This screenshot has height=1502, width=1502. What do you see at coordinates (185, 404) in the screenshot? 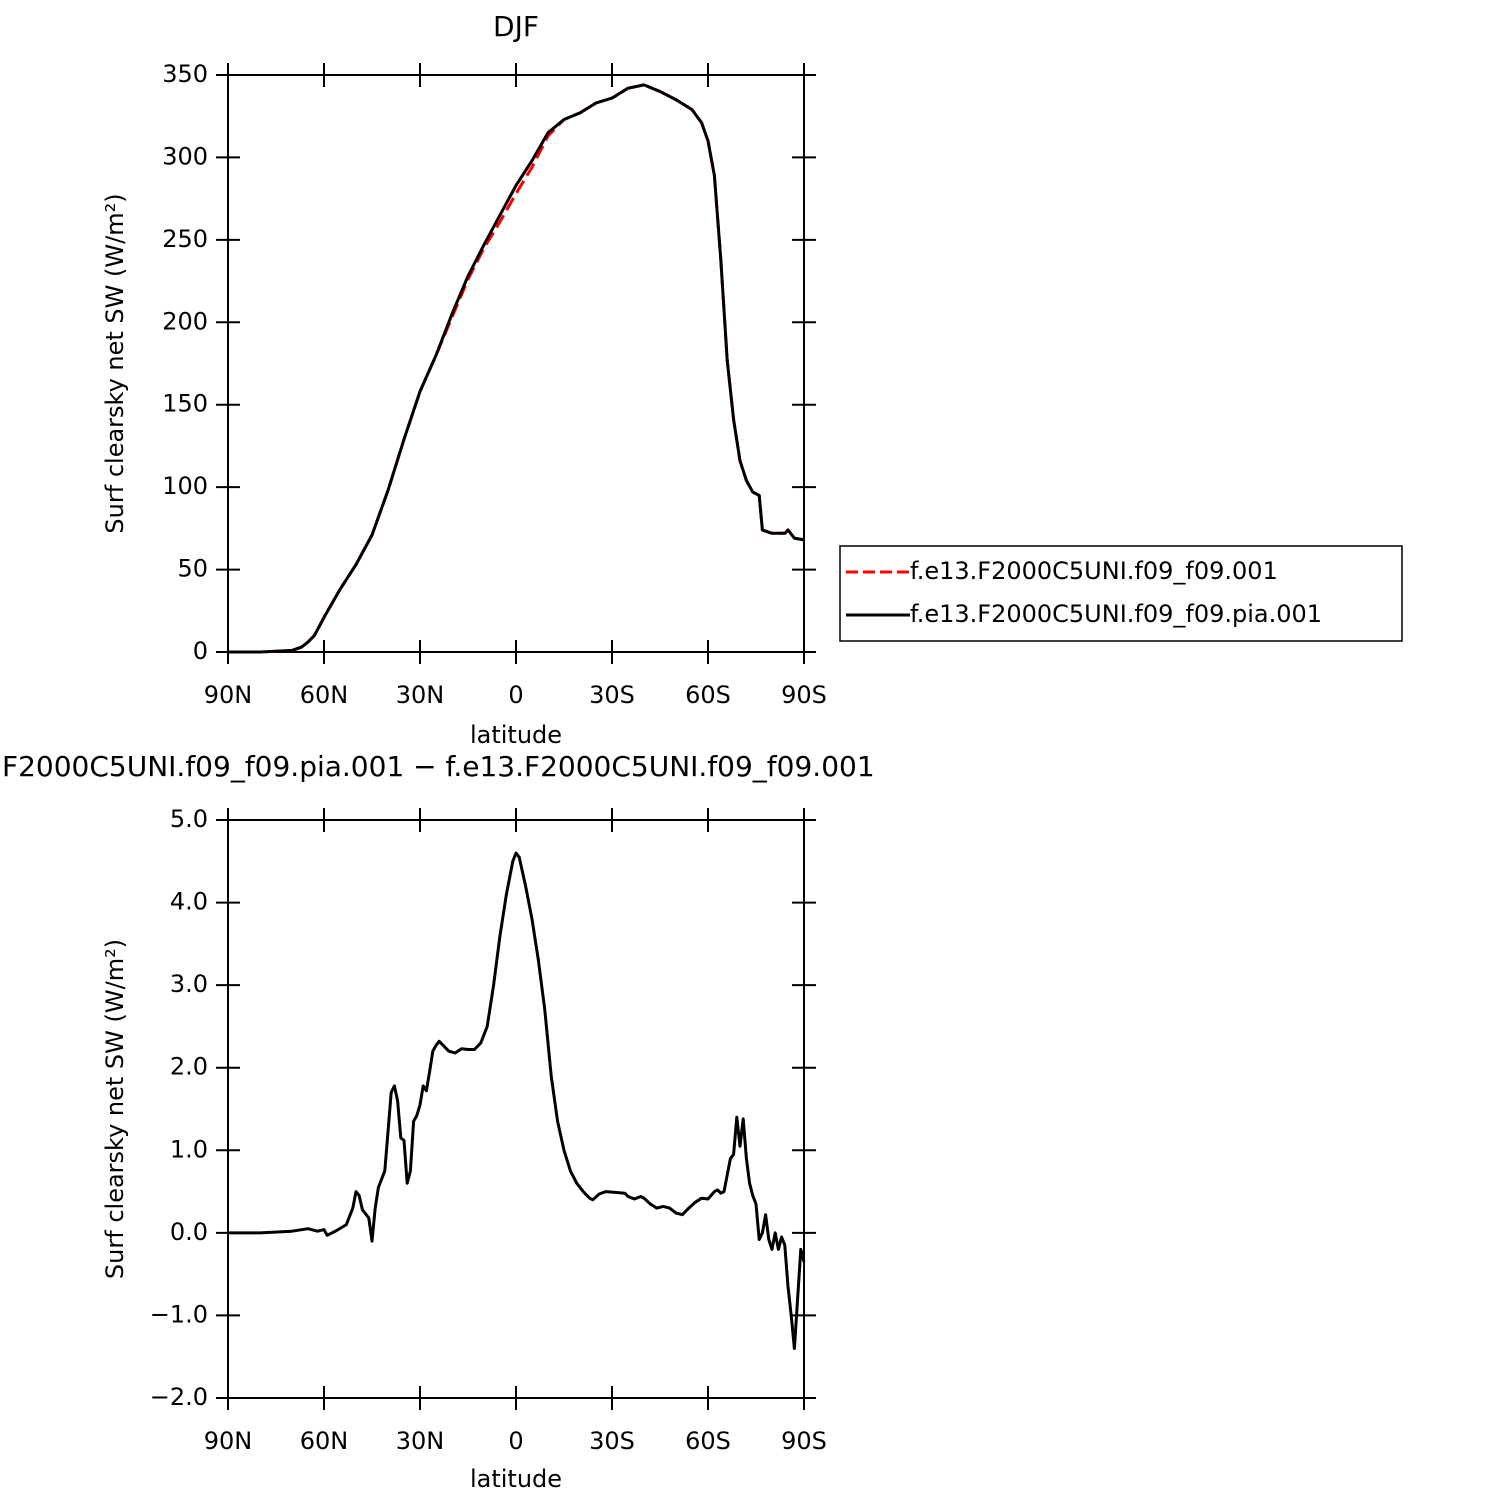
I see `y-tick-label: 150` at bounding box center [185, 404].